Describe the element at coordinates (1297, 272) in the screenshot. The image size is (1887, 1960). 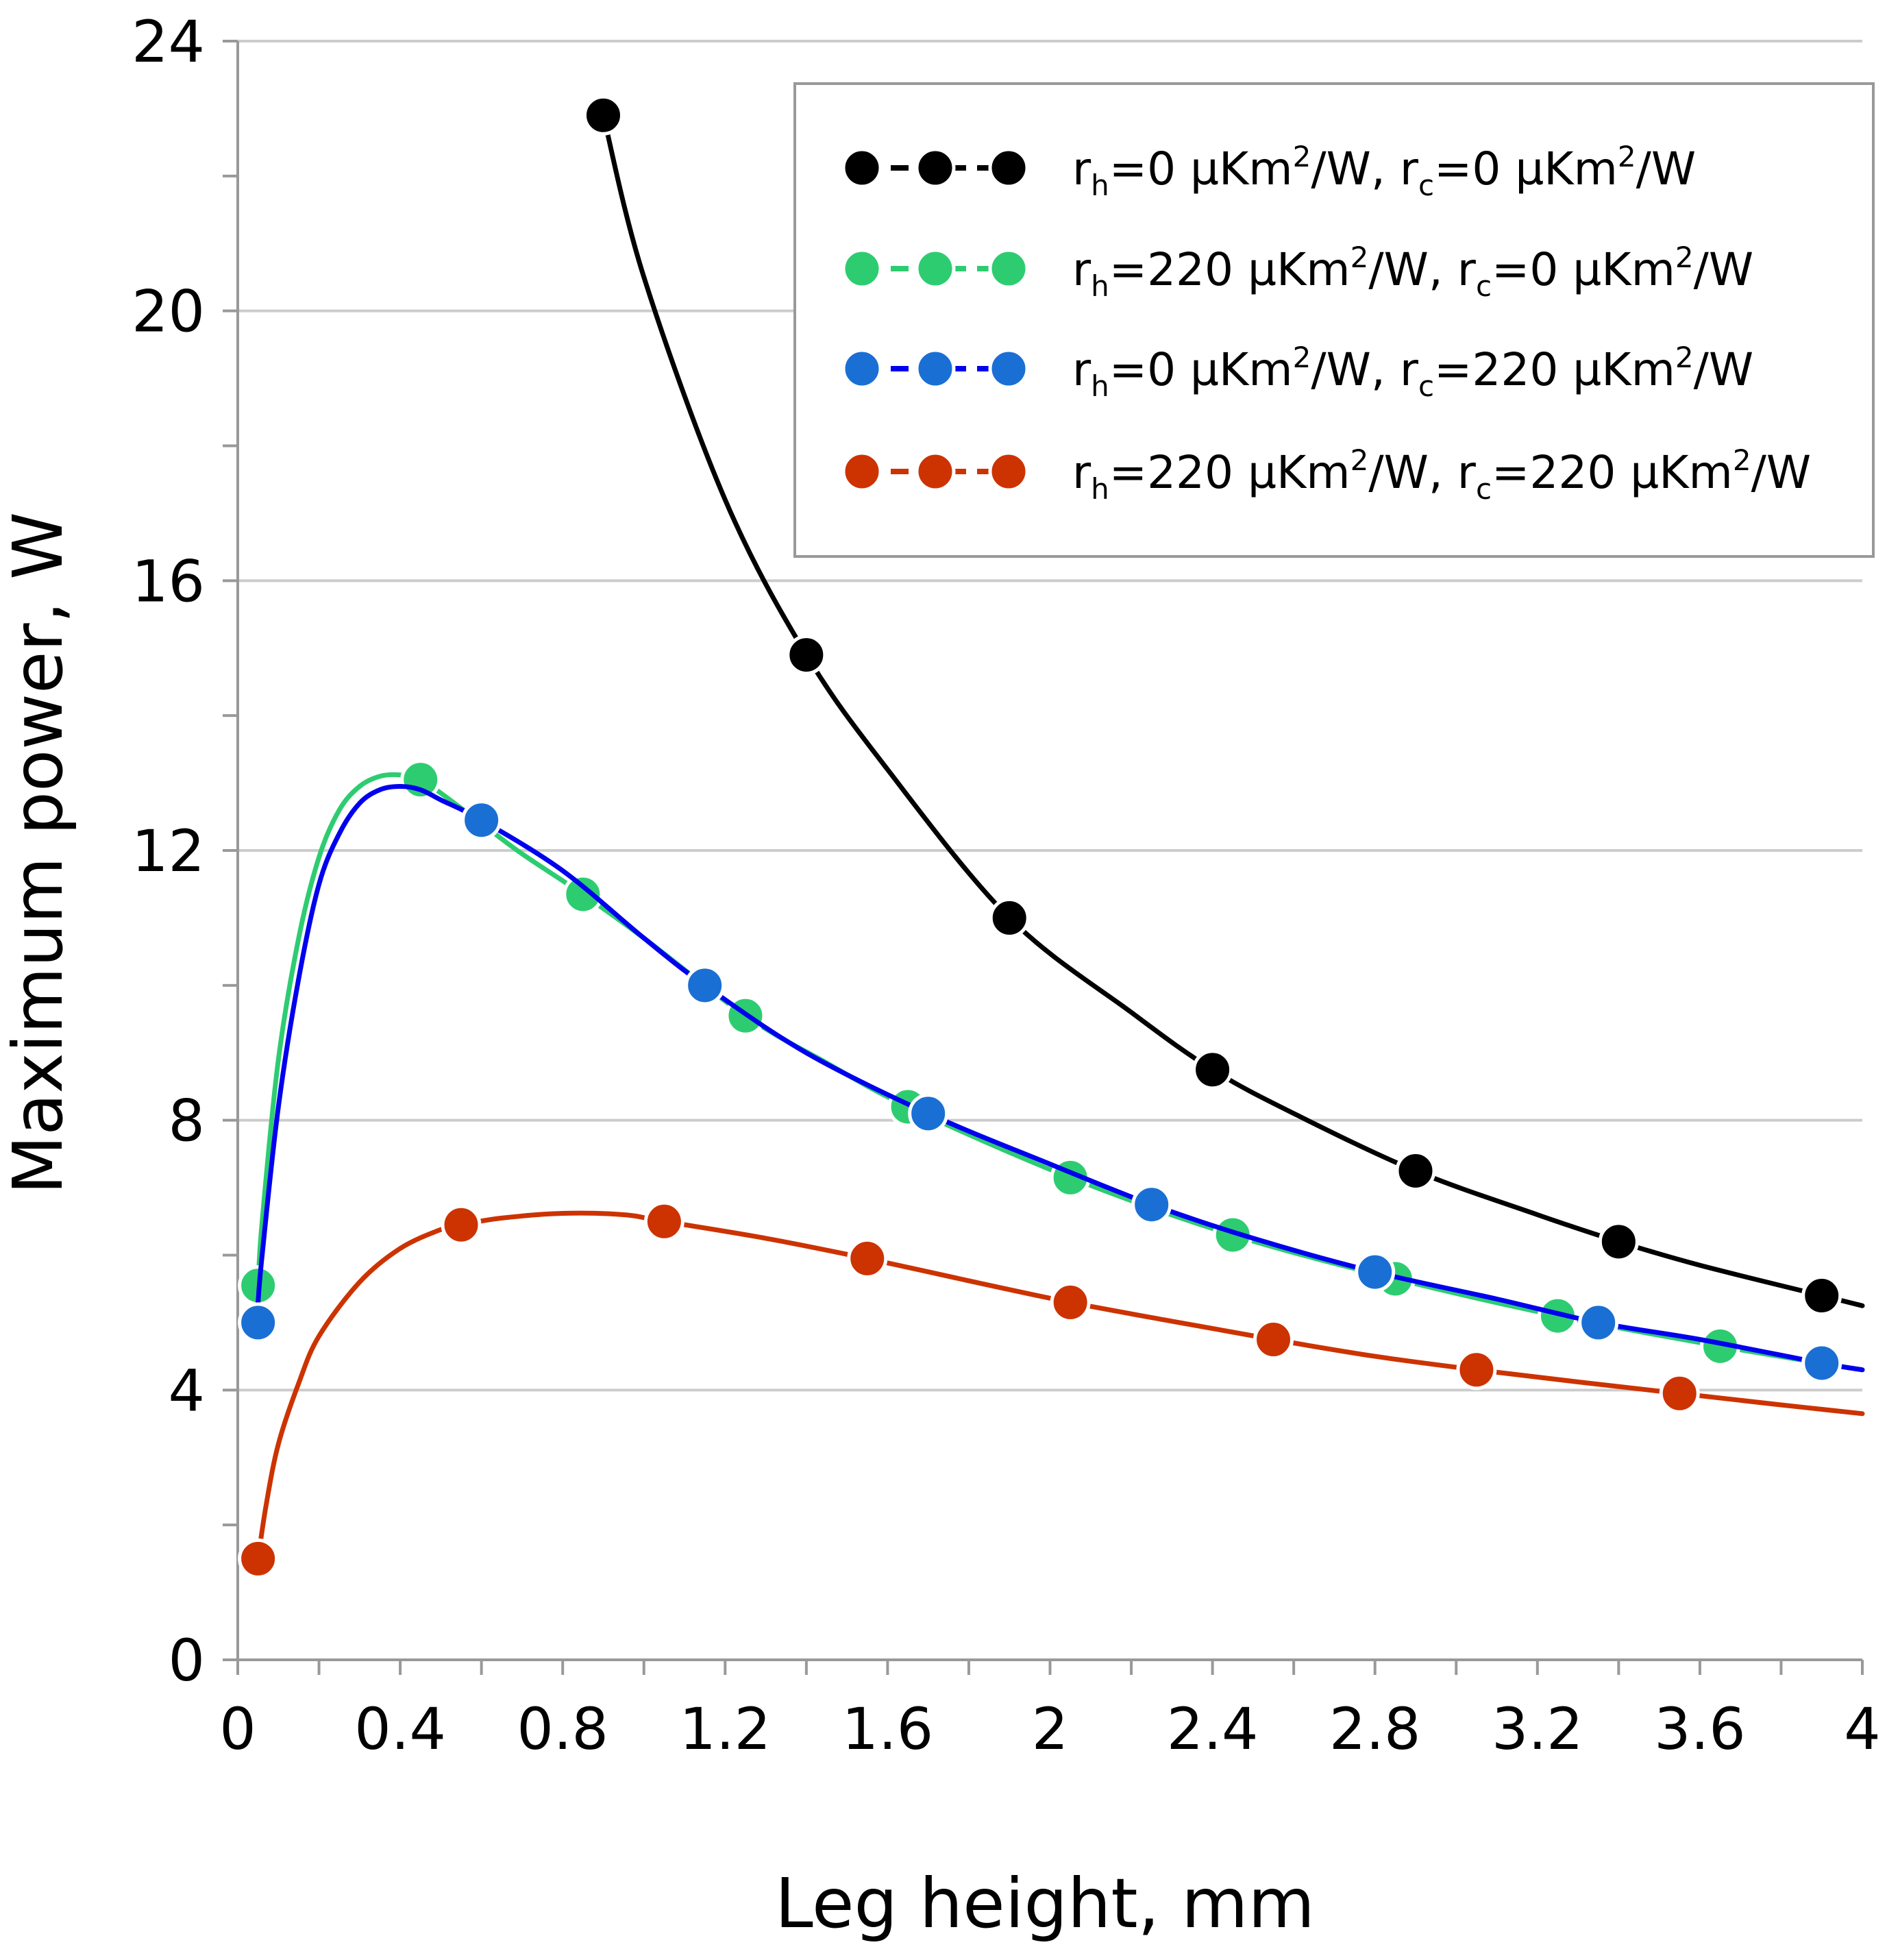
I see `legend-entry: rh=220 µKm2/W, rc=0 µKm2/W` at that location.